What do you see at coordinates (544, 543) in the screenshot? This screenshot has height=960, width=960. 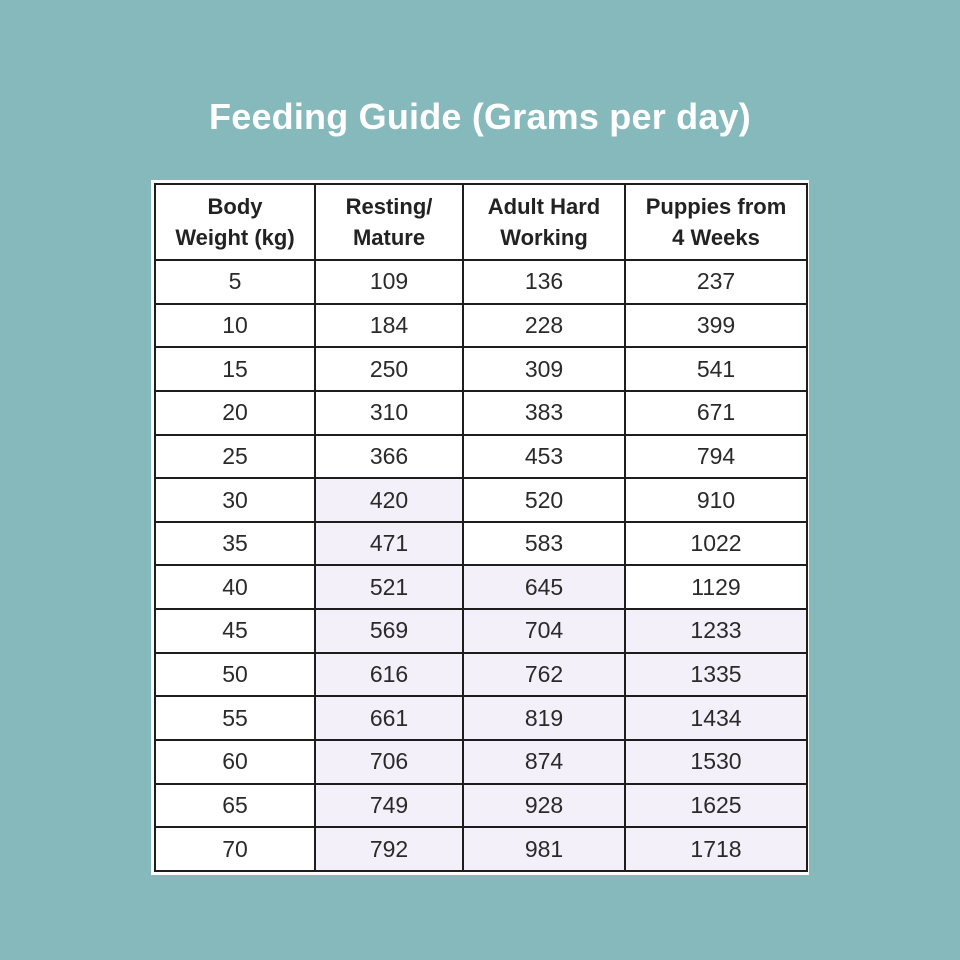 I see `cell-adult-hard-working: 583` at bounding box center [544, 543].